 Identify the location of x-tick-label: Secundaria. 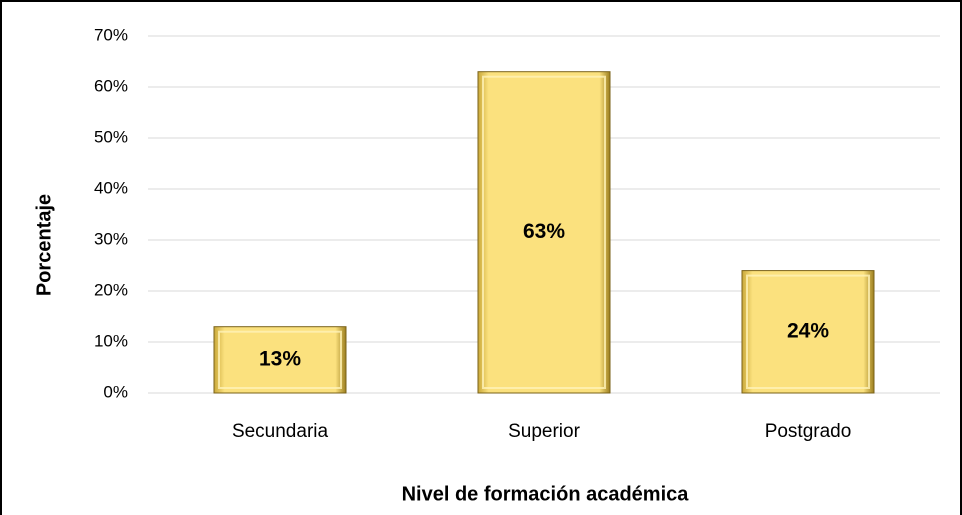
(280, 431).